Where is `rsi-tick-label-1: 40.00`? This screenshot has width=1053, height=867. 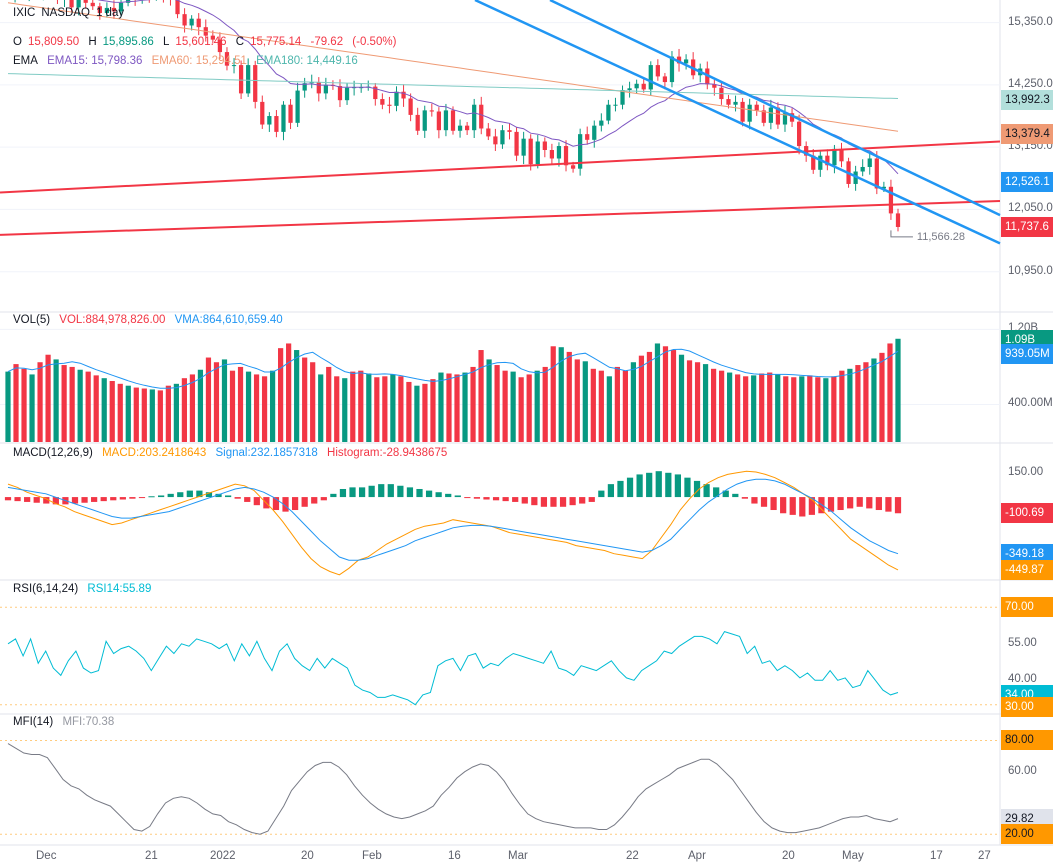
rsi-tick-label-1: 40.00 is located at coordinates (1022, 679).